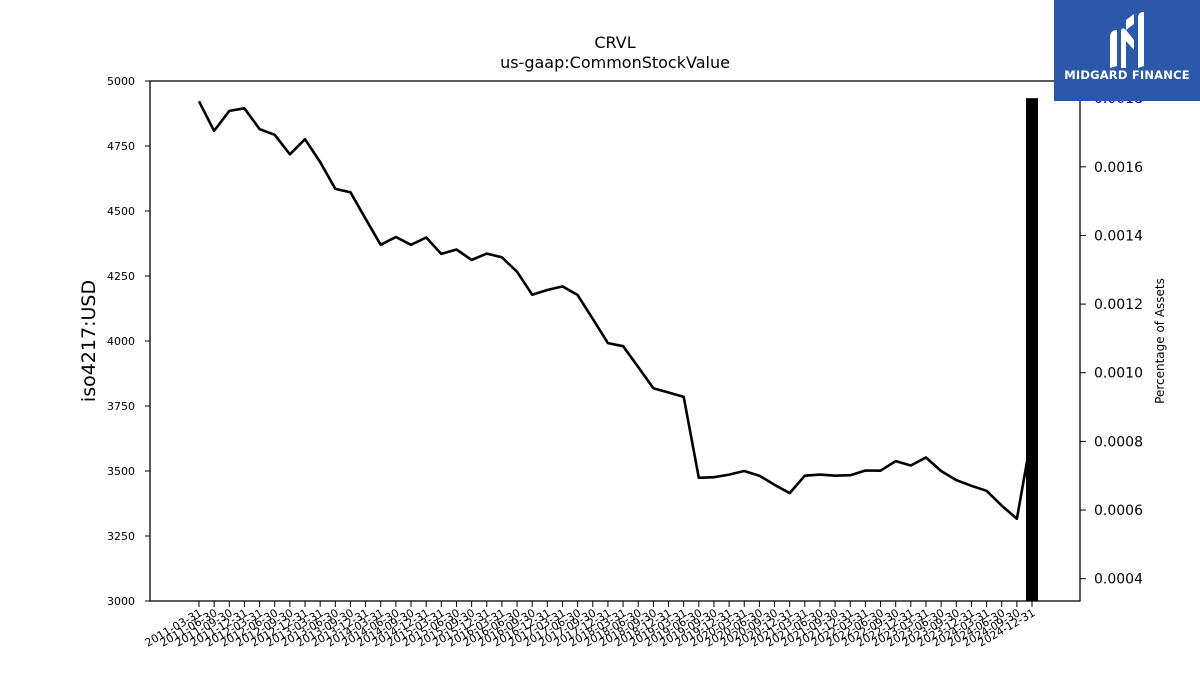 The width and height of the screenshot is (1200, 675). I want to click on y-tick-label: 5000, so click(121, 81).